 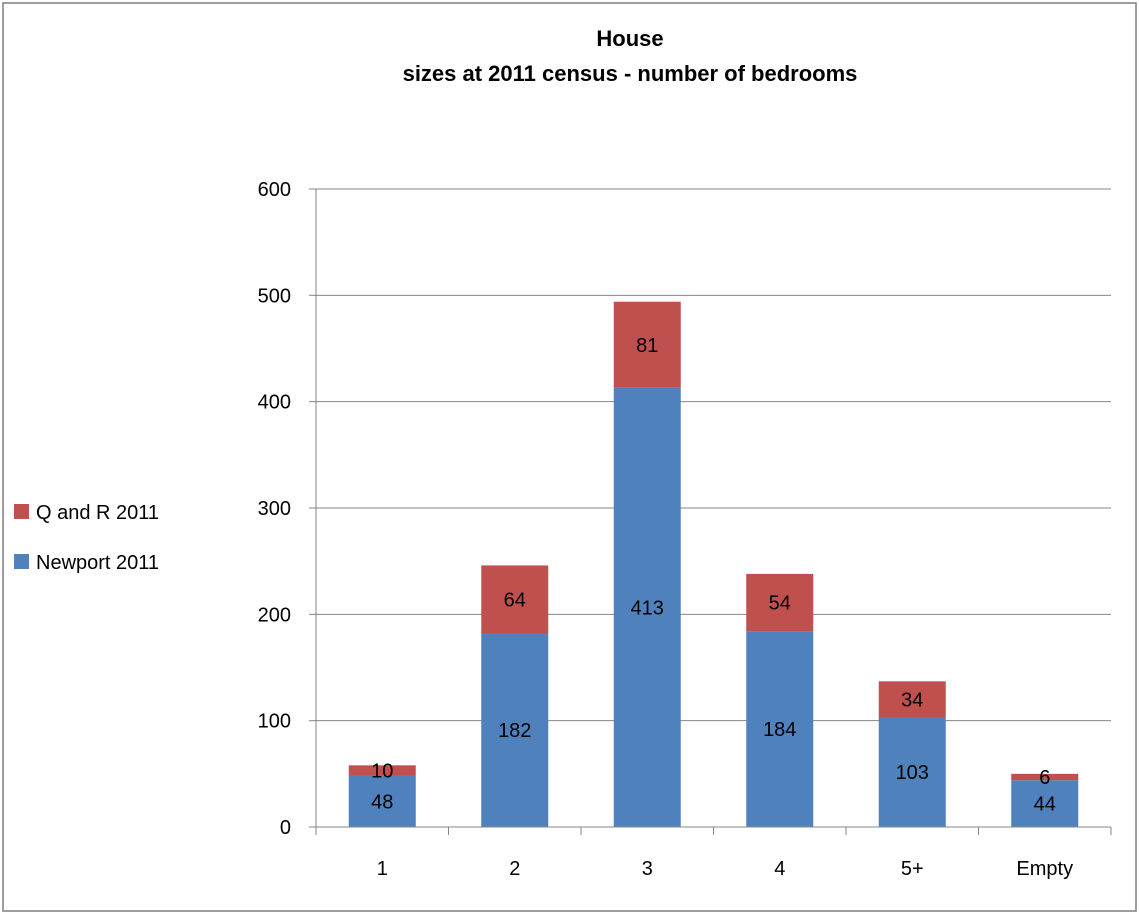 I want to click on x-tick-label-Empty: Empty, so click(x=1044, y=869).